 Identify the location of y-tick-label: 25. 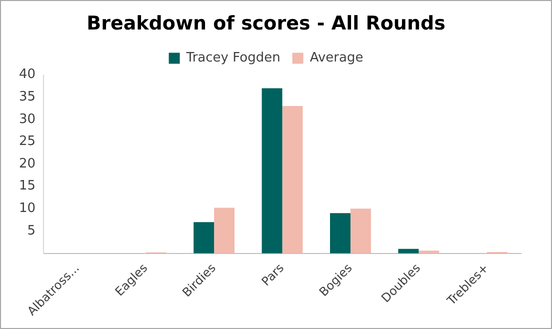
(27, 142).